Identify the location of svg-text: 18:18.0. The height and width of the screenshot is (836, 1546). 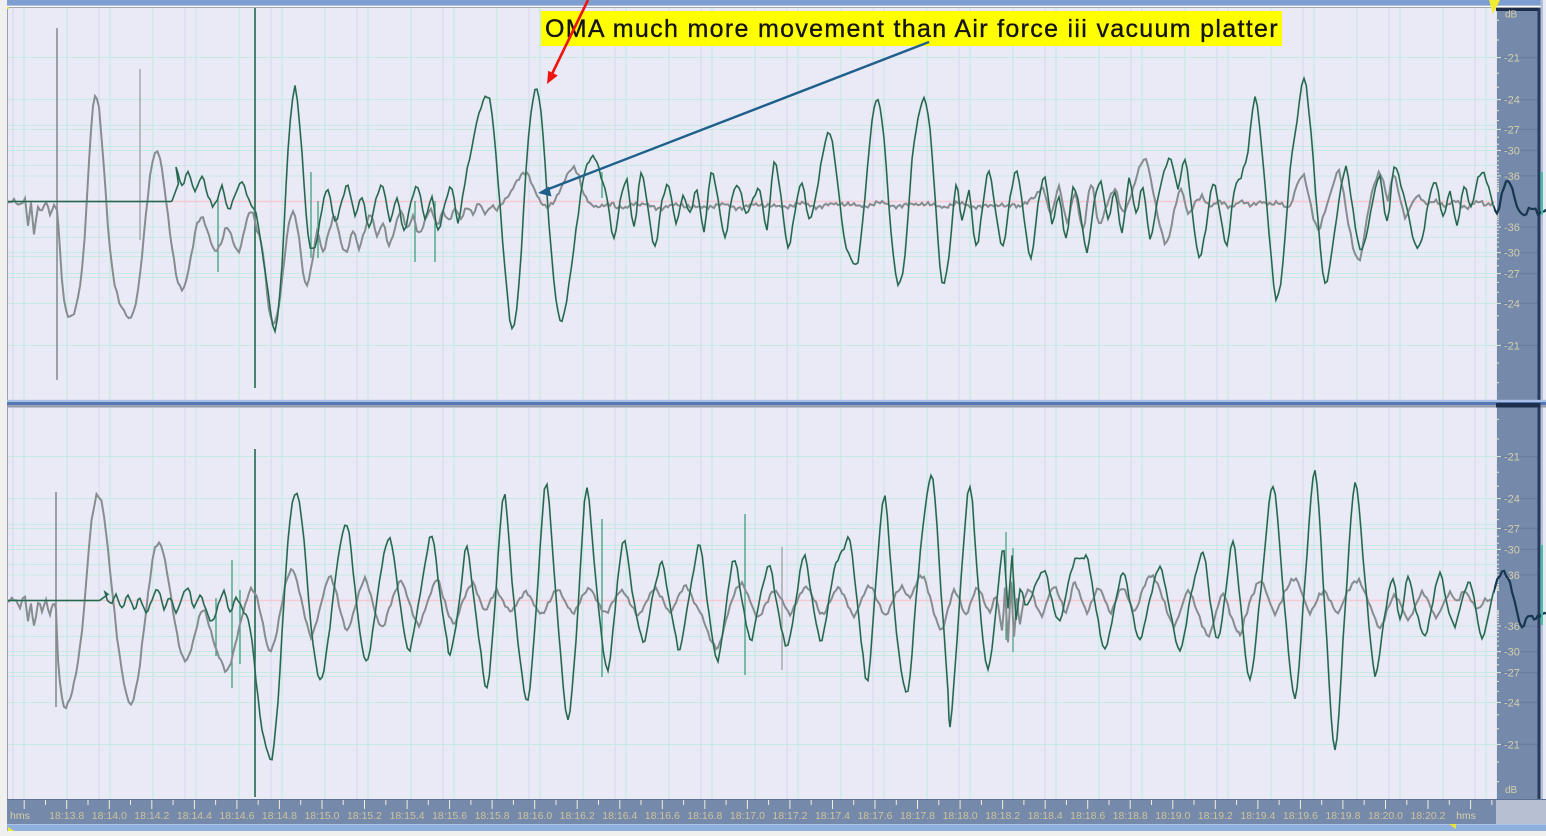
(960, 816).